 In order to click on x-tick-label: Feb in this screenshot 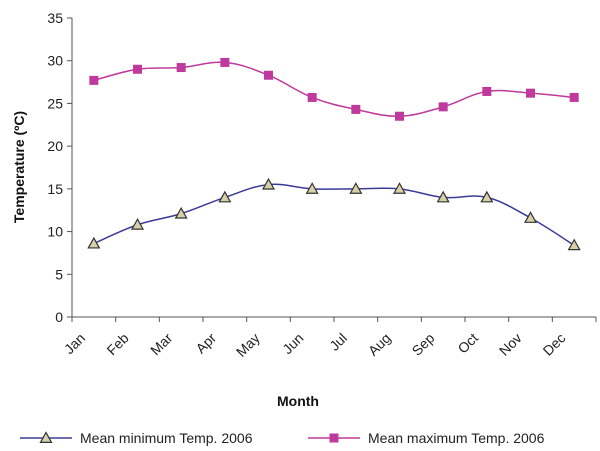, I will do `click(117, 344)`.